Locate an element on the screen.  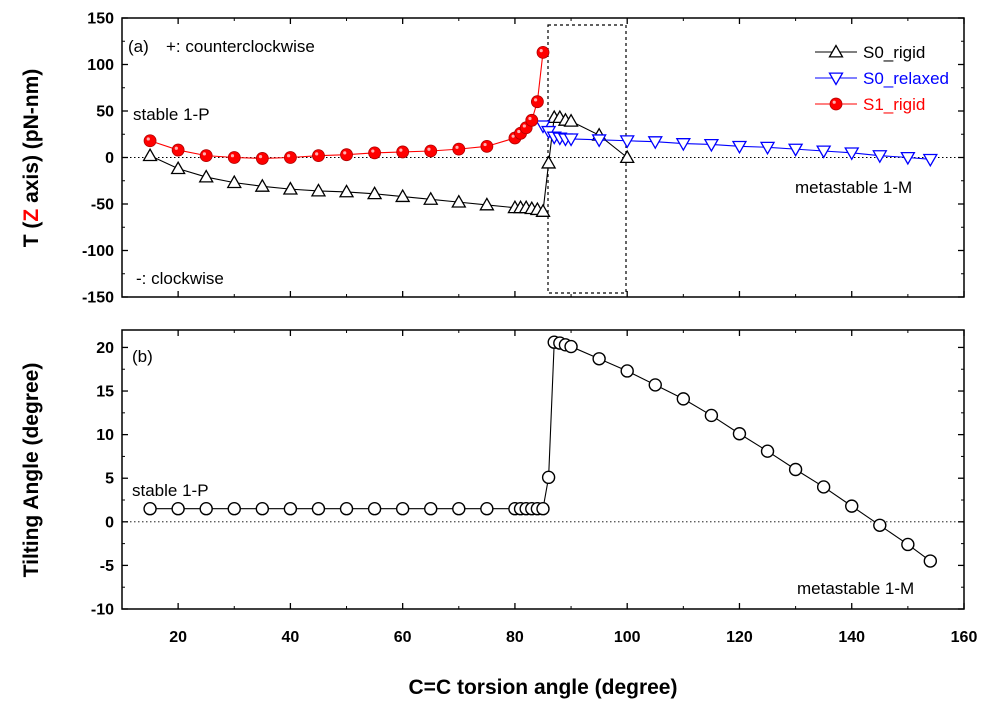
series-S0_rigid is located at coordinates (388, 163).